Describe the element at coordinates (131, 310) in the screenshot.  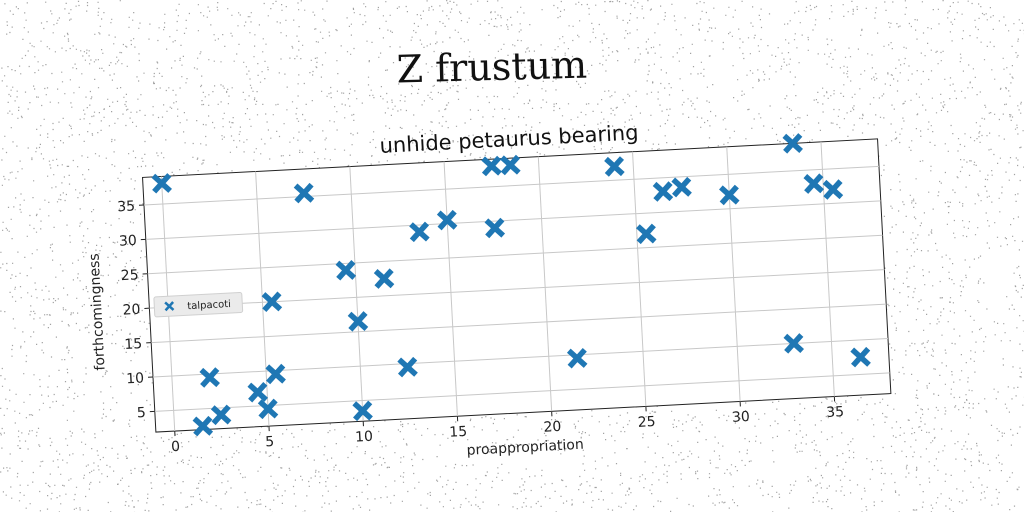
I see `y-tick-label: 20` at that location.